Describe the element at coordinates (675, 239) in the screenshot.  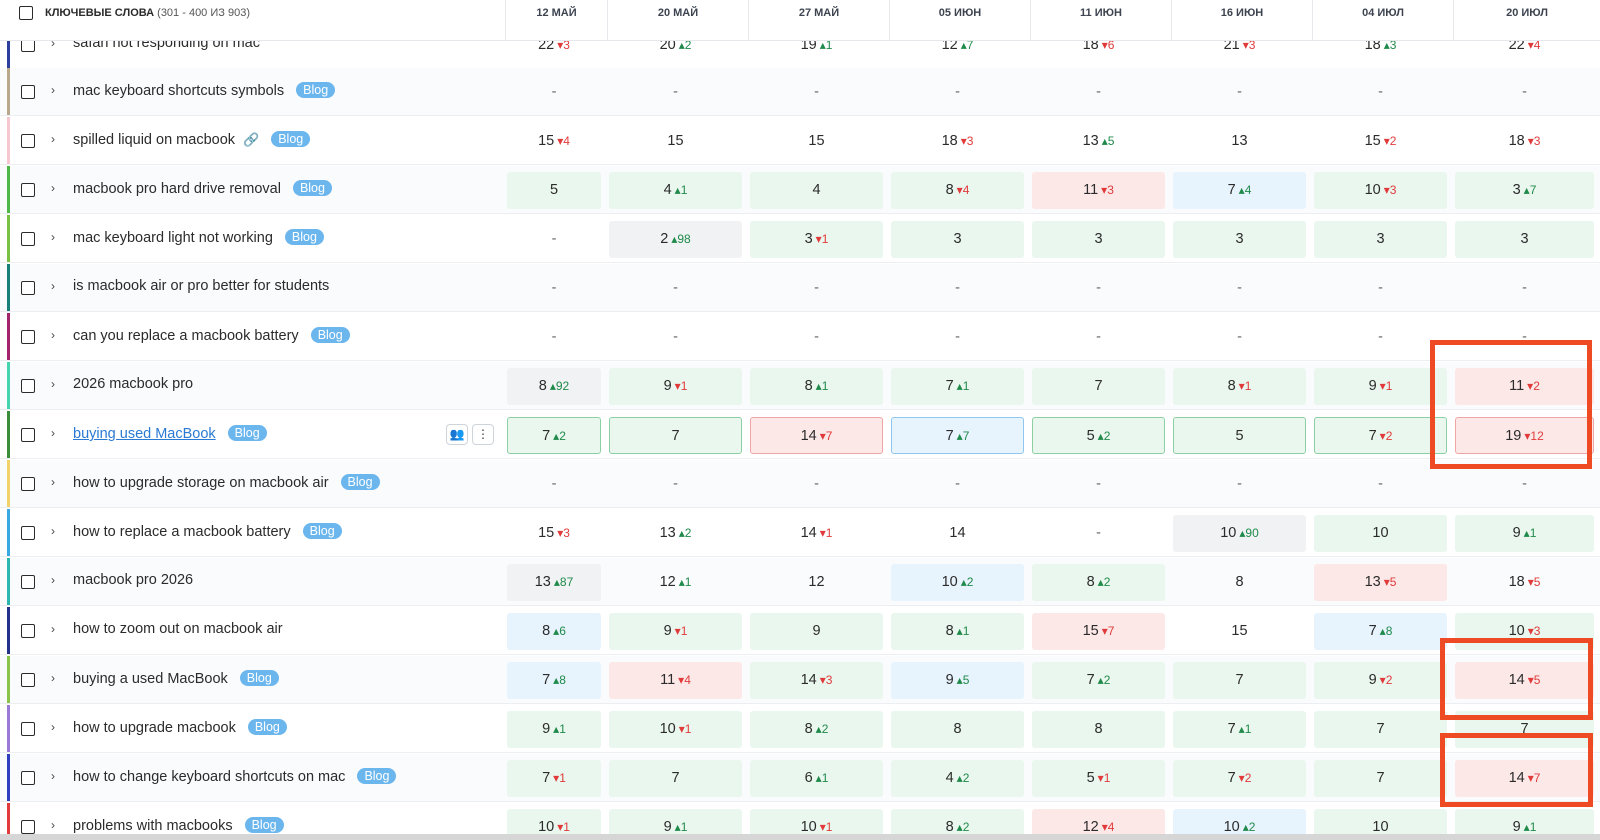
I see `position-cell: 2 ▴98` at that location.